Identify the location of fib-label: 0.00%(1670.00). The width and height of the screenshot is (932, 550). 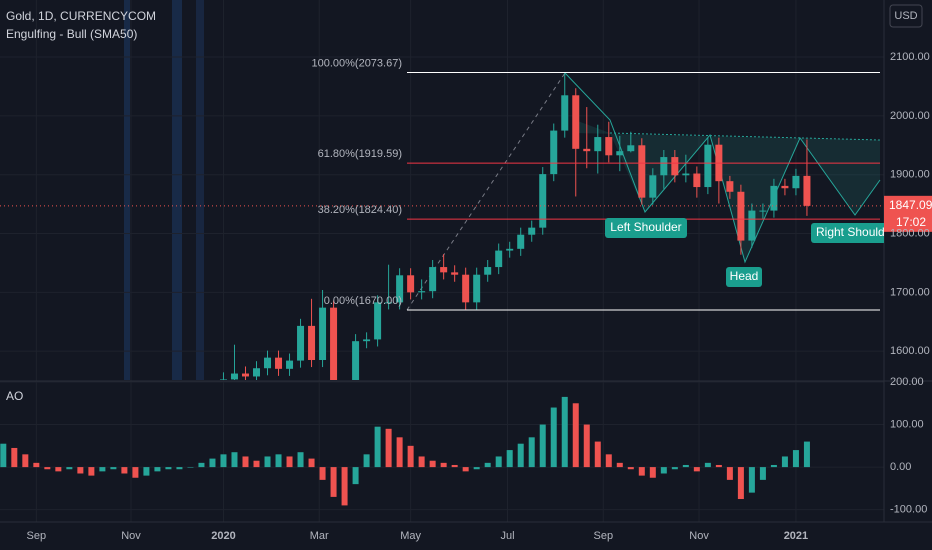
(363, 301).